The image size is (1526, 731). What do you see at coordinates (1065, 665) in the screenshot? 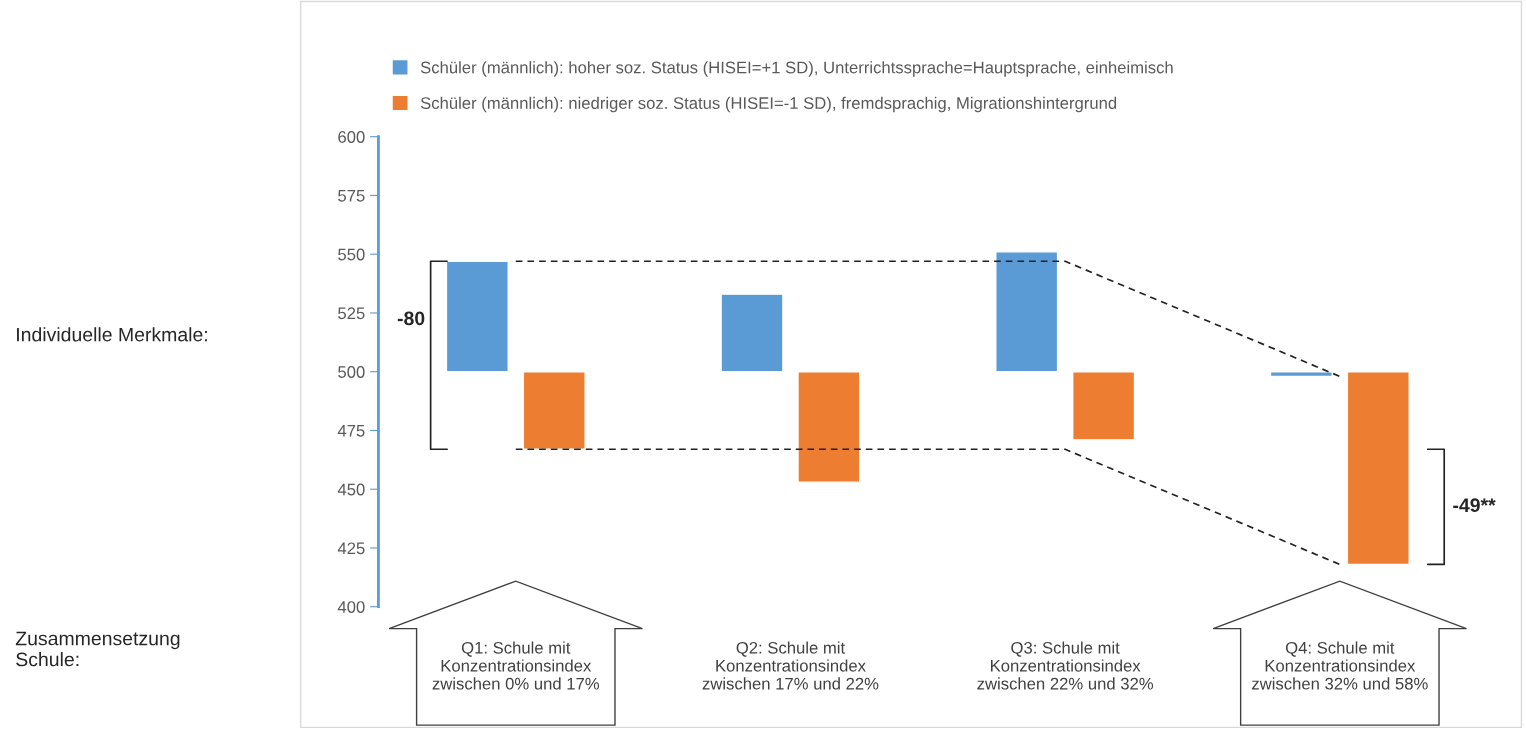
I see `x-tick-label: Q3: Schule mit Konzentrationsindex zwischen 22% und 32%` at bounding box center [1065, 665].